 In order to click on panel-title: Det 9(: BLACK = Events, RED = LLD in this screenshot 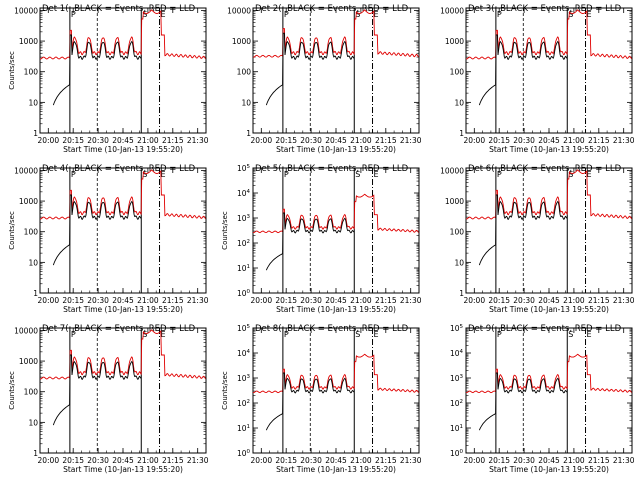, I will do `click(545, 329)`.